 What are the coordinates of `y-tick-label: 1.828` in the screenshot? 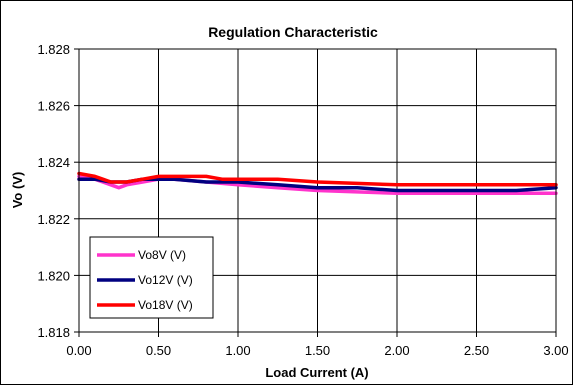 It's located at (53, 49).